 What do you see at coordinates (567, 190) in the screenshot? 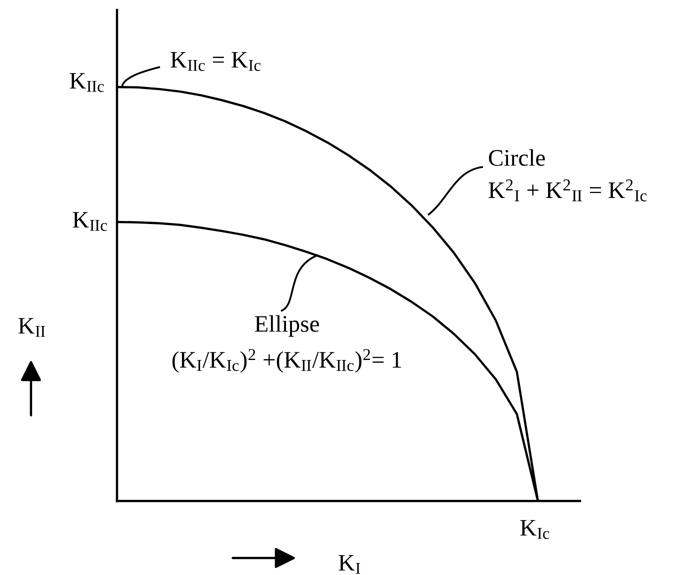
I see `text: K$^{2}$$_{I}$ + K$^{2}$$_{II}$ = K$^{2}$$_{Ic}$` at bounding box center [567, 190].